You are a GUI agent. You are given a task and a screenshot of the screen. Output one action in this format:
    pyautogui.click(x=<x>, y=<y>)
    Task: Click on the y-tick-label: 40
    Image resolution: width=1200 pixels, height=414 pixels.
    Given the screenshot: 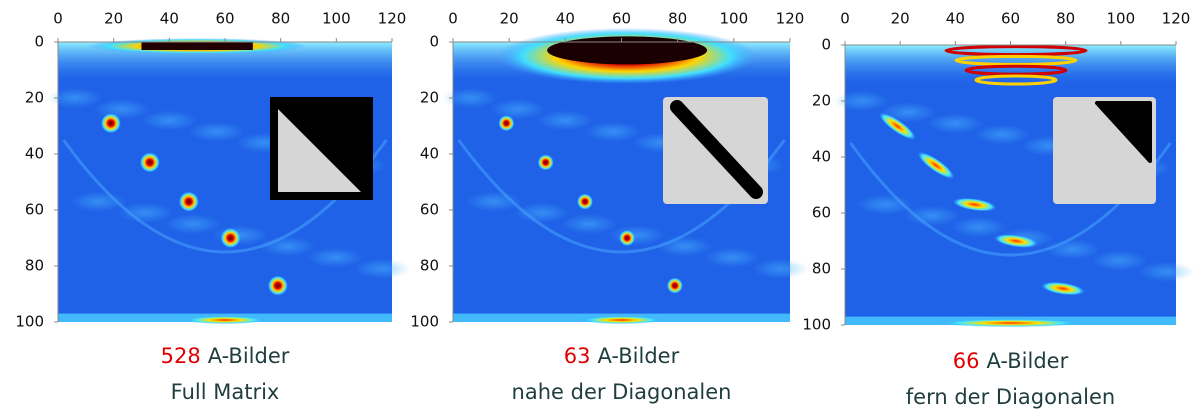 What is the action you would take?
    pyautogui.click(x=821, y=157)
    